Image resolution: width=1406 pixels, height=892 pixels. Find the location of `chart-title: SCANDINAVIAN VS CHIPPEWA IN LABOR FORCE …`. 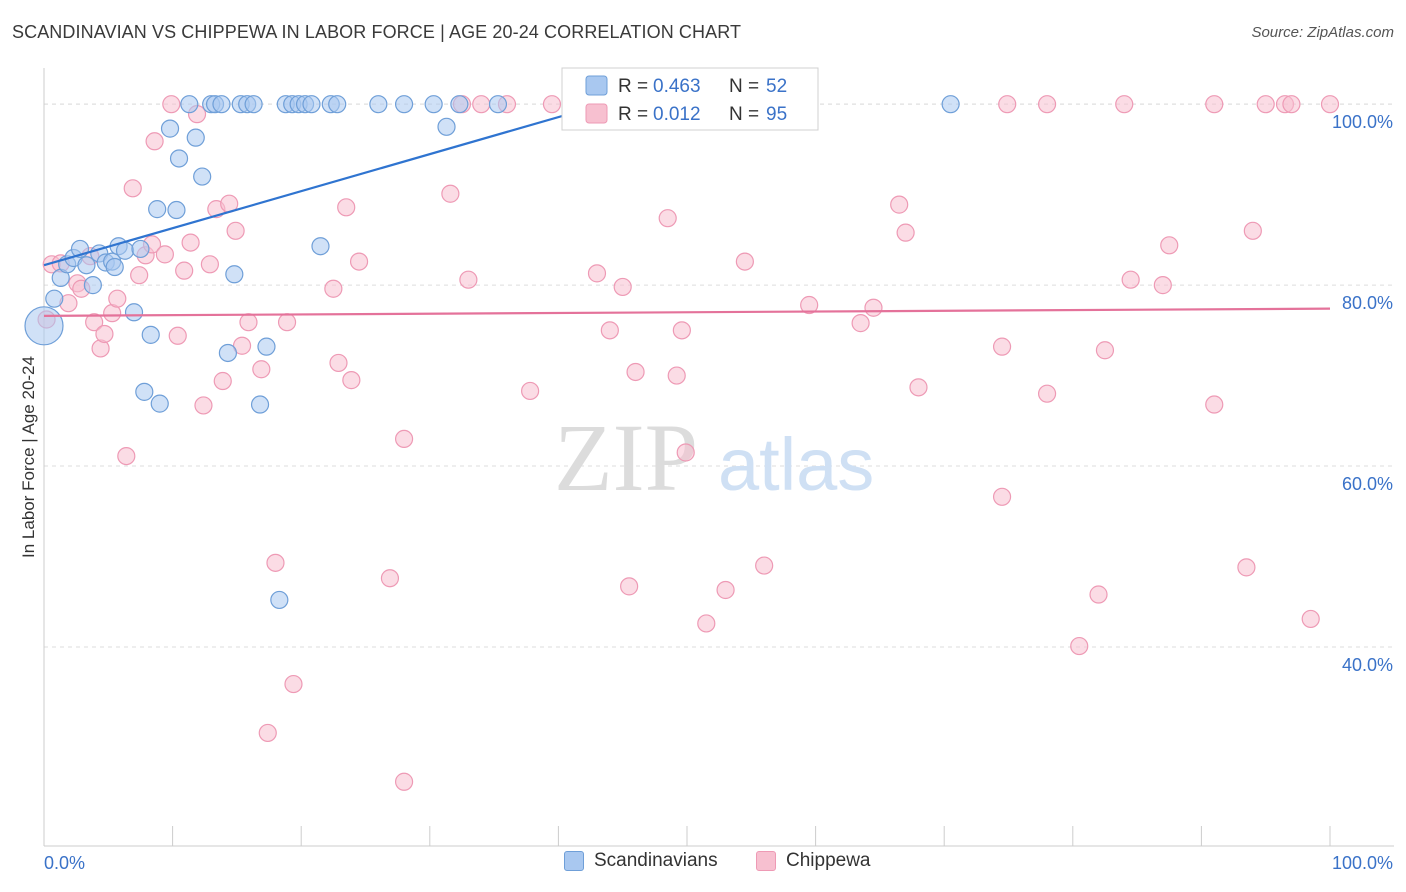

chart-title: SCANDINAVIAN VS CHIPPEWA IN LABOR FORCE … is located at coordinates (377, 32).